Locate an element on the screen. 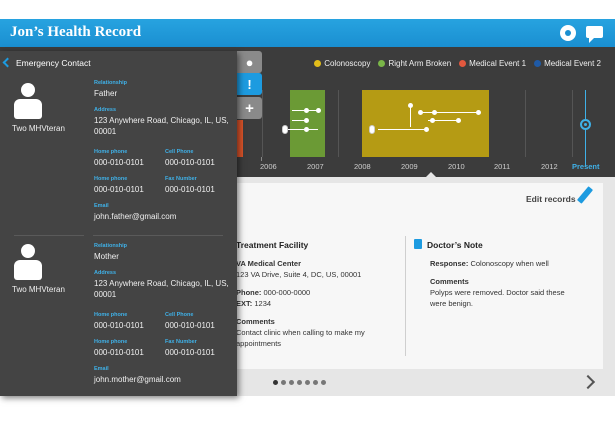 This screenshot has width=615, height=424. edit-records-button: Edit records is located at coordinates (551, 199).